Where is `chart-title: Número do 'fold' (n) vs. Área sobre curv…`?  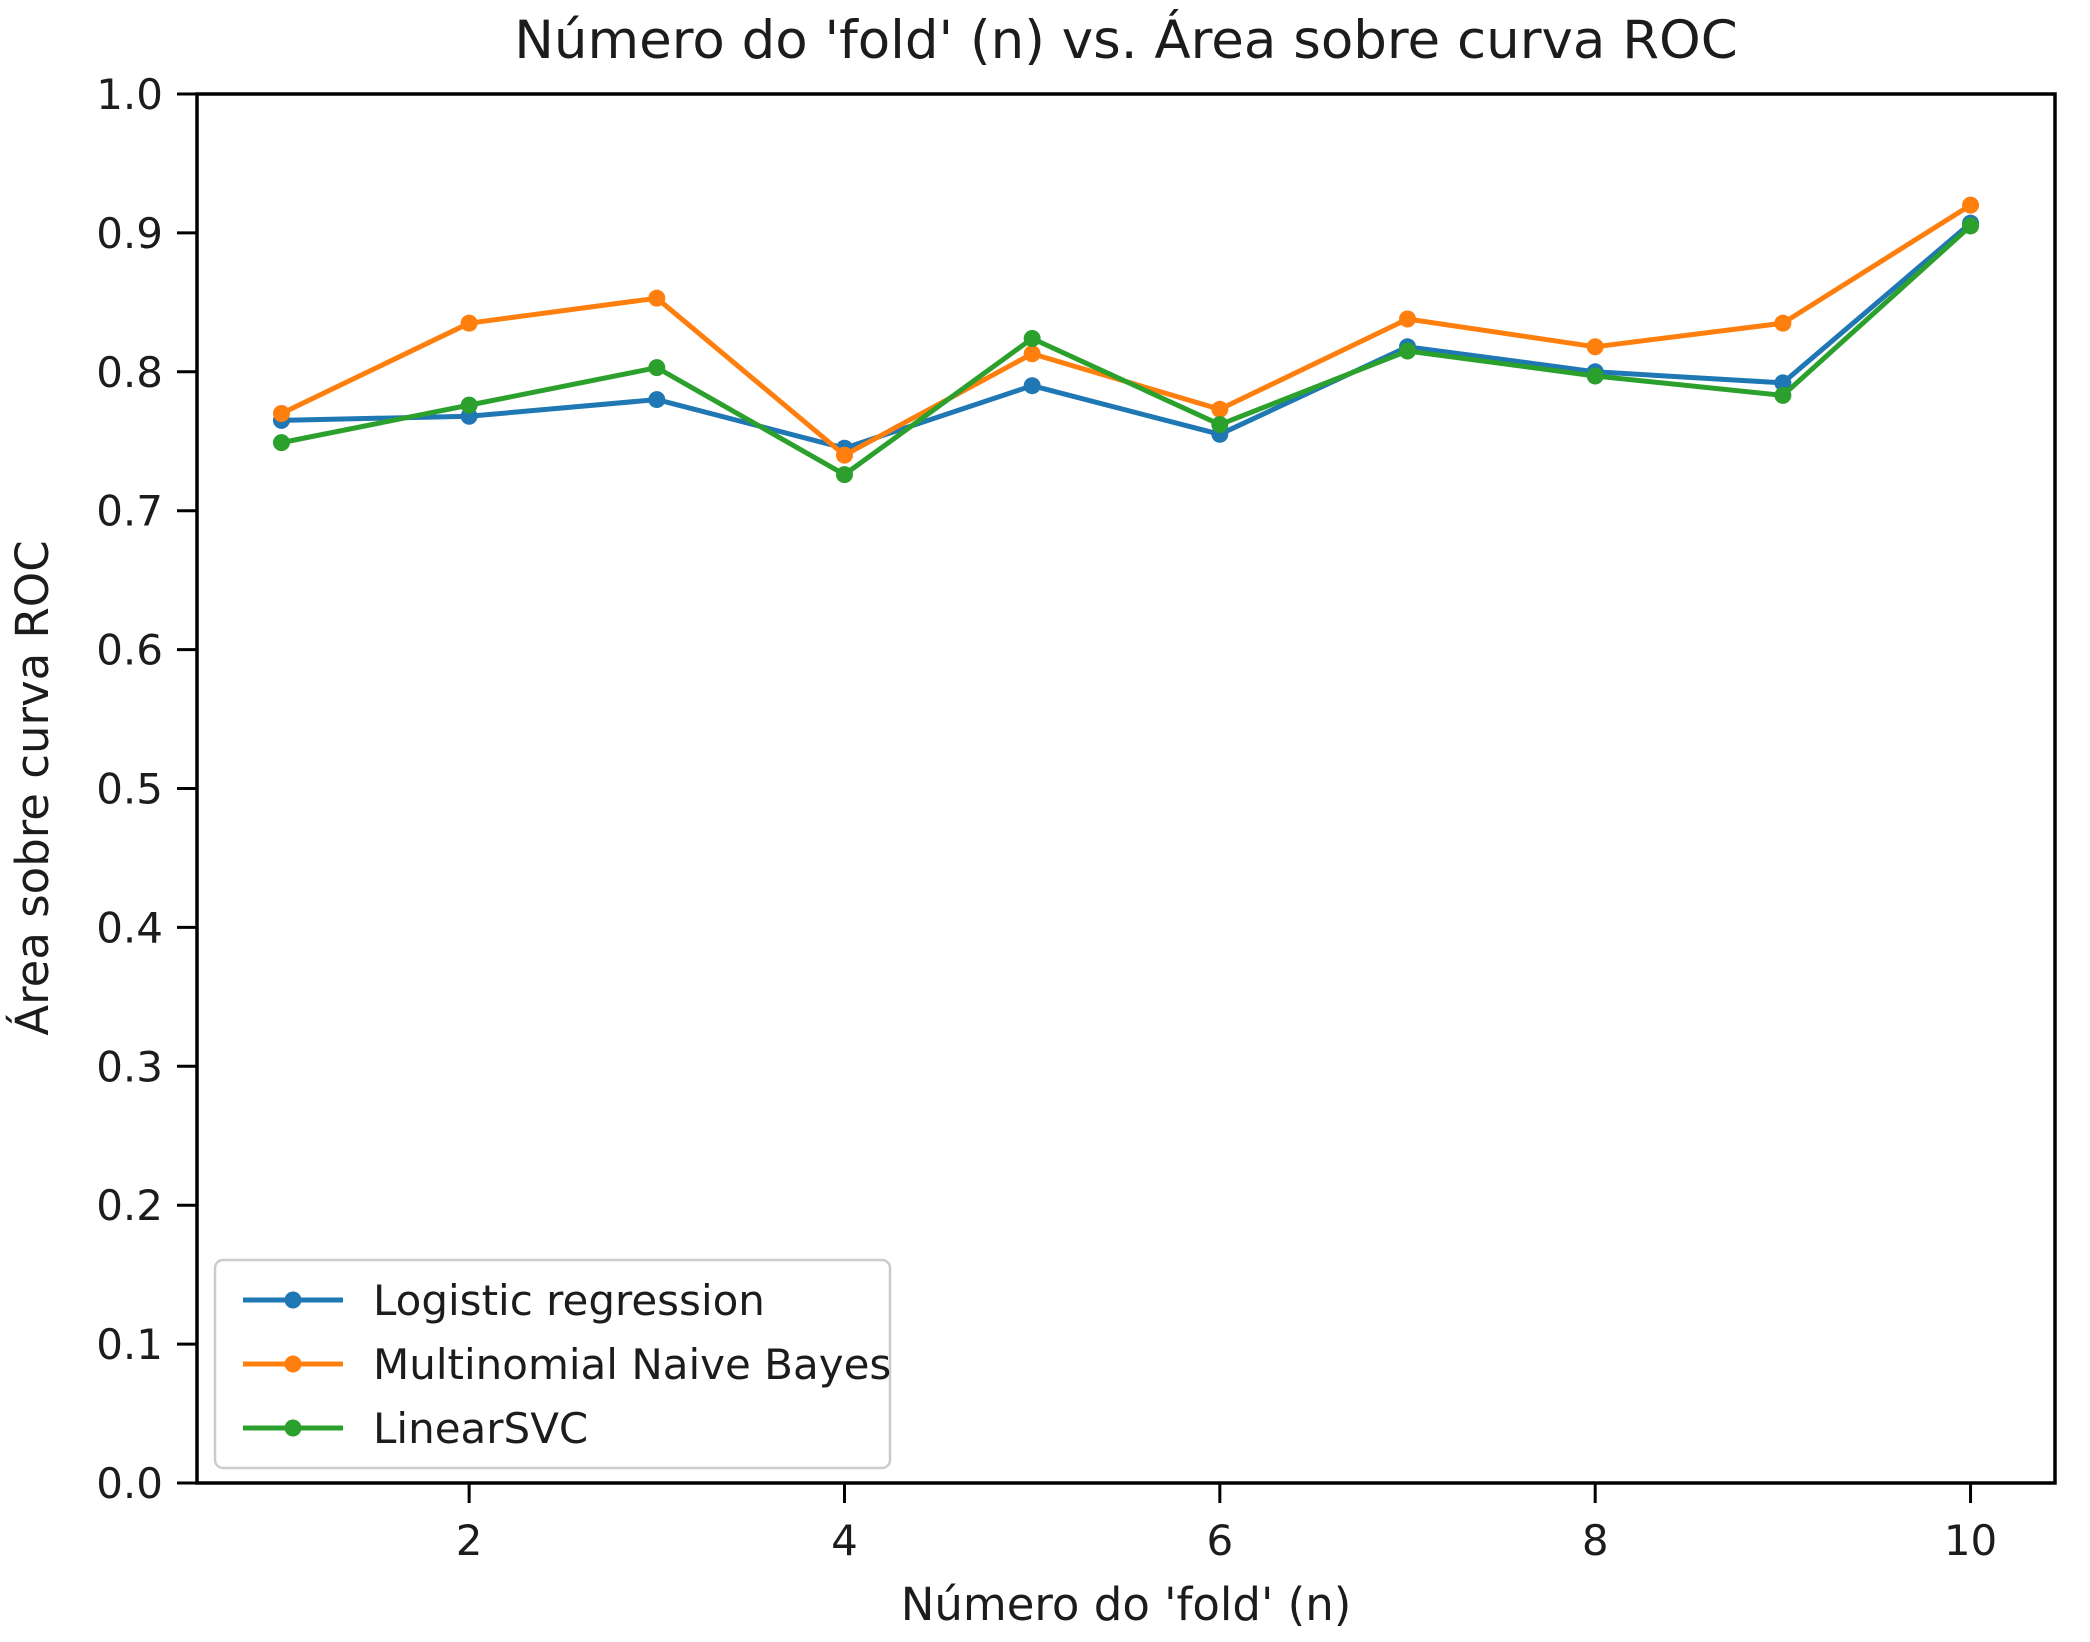
chart-title: Número do 'fold' (n) vs. Área sobre curv… is located at coordinates (1126, 39).